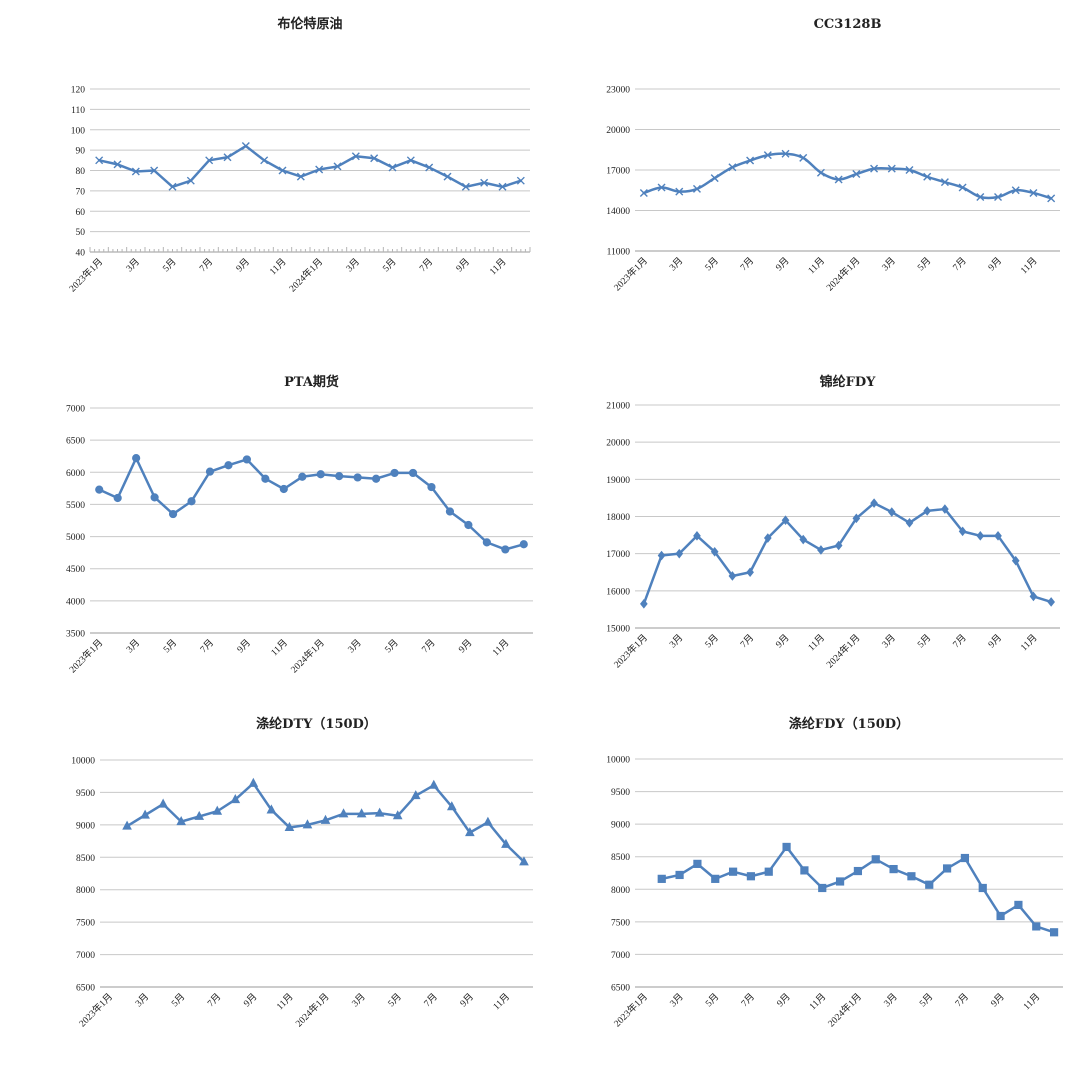  I want to click on y-tick-label: 110, so click(78, 111).